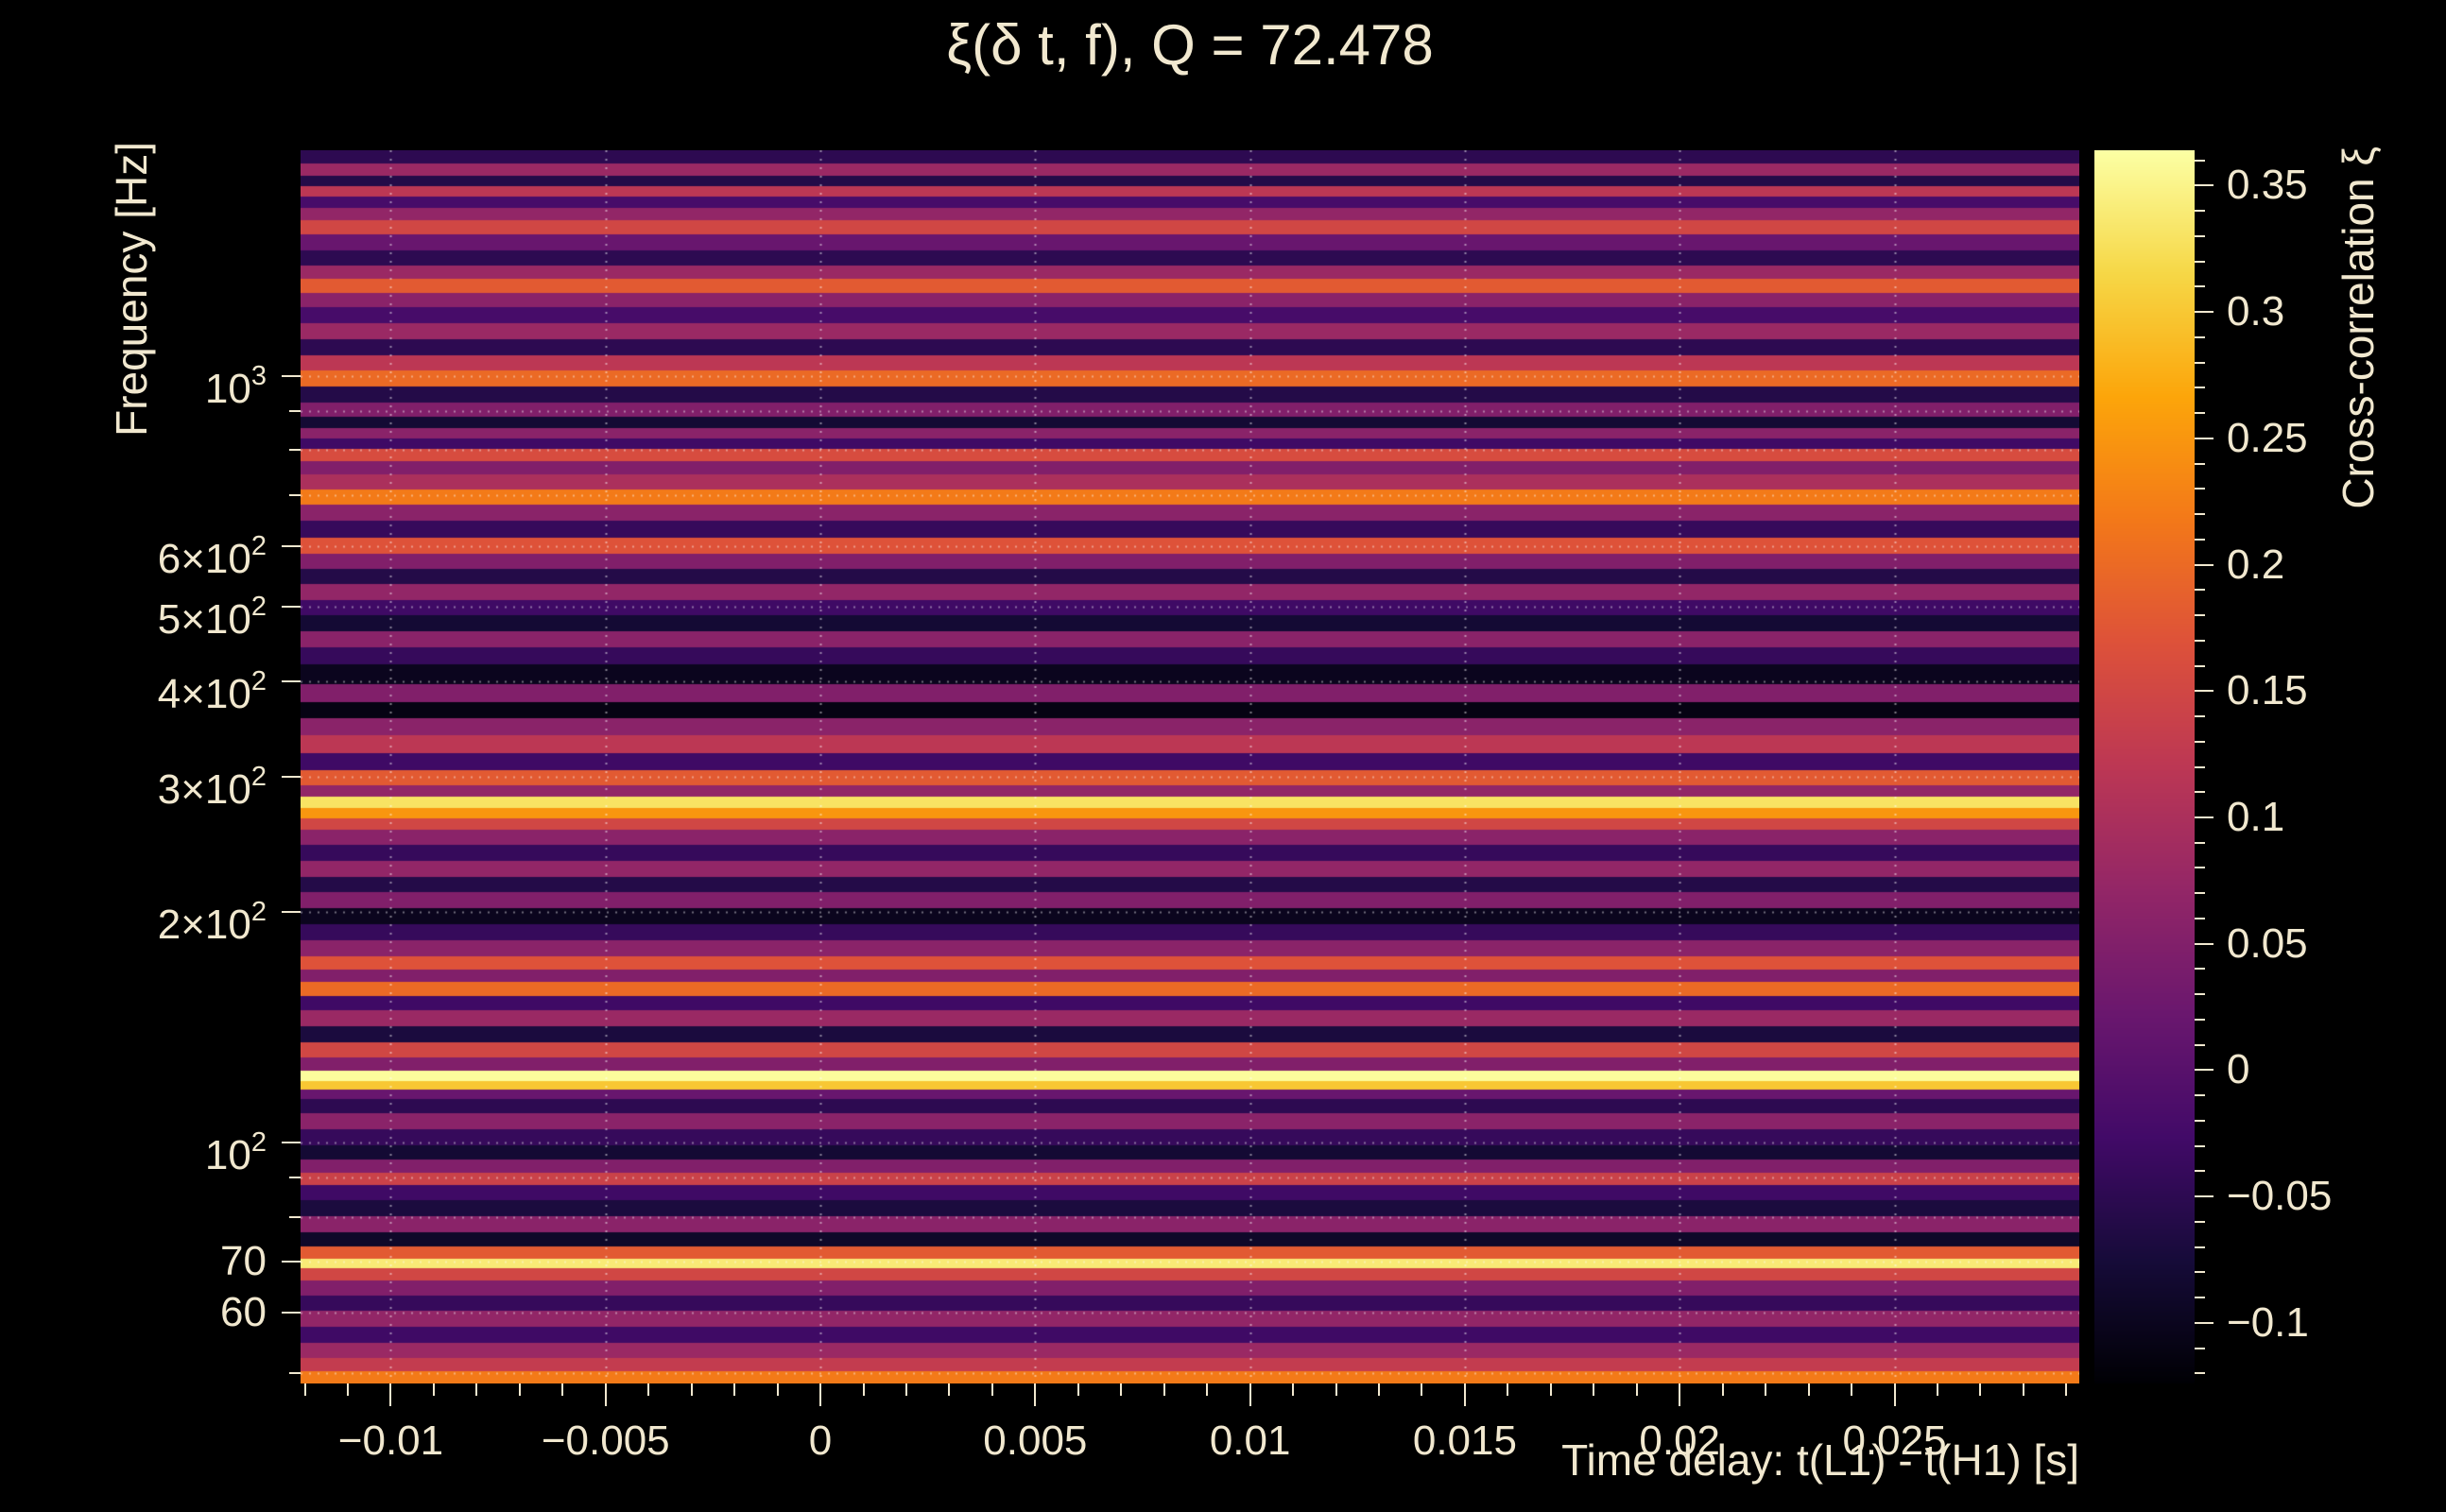 This screenshot has height=1512, width=2446. I want to click on y-tick-label: 3×102, so click(137, 783).